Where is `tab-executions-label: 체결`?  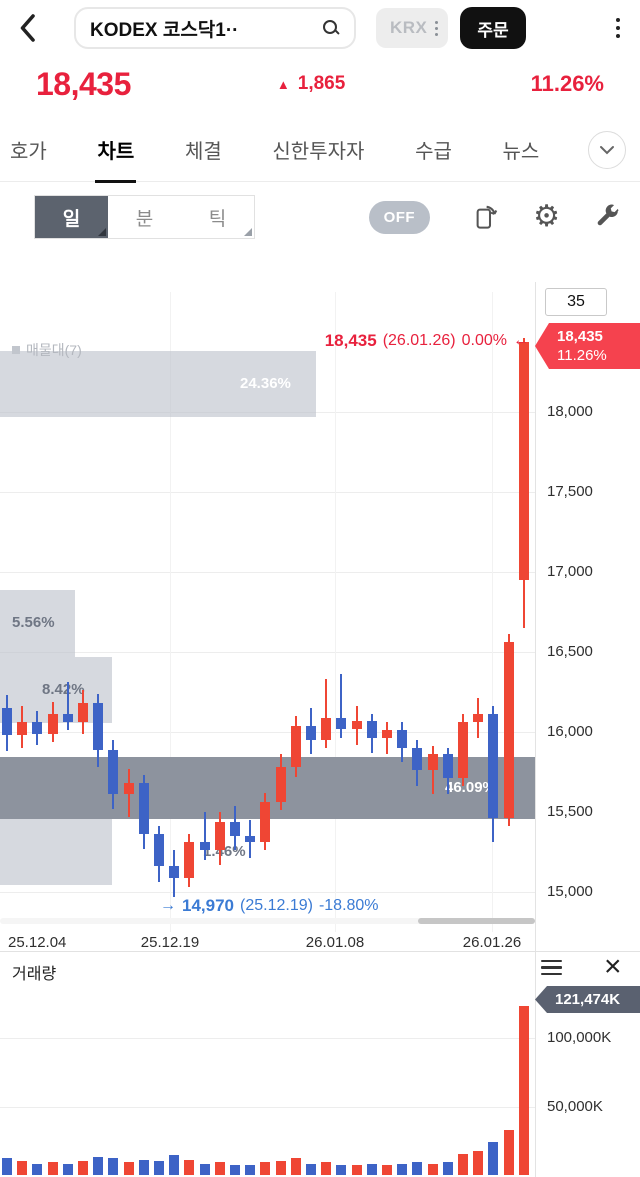 tab-executions-label: 체결 is located at coordinates (203, 152).